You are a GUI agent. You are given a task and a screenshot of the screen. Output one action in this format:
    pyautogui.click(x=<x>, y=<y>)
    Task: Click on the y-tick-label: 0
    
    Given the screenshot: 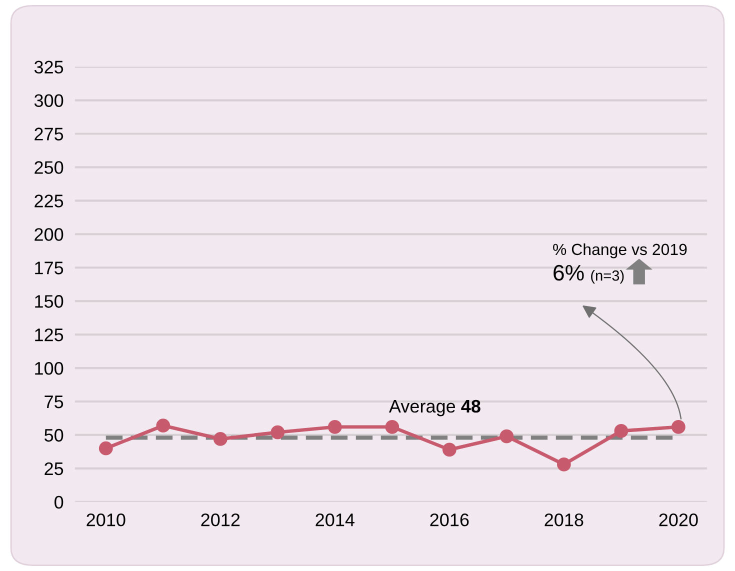 What is the action you would take?
    pyautogui.click(x=59, y=502)
    